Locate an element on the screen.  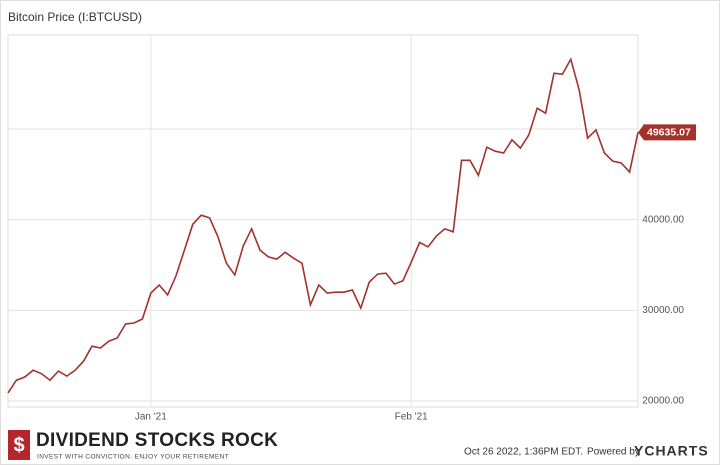
last-value-label: 49635.07 is located at coordinates (669, 133).